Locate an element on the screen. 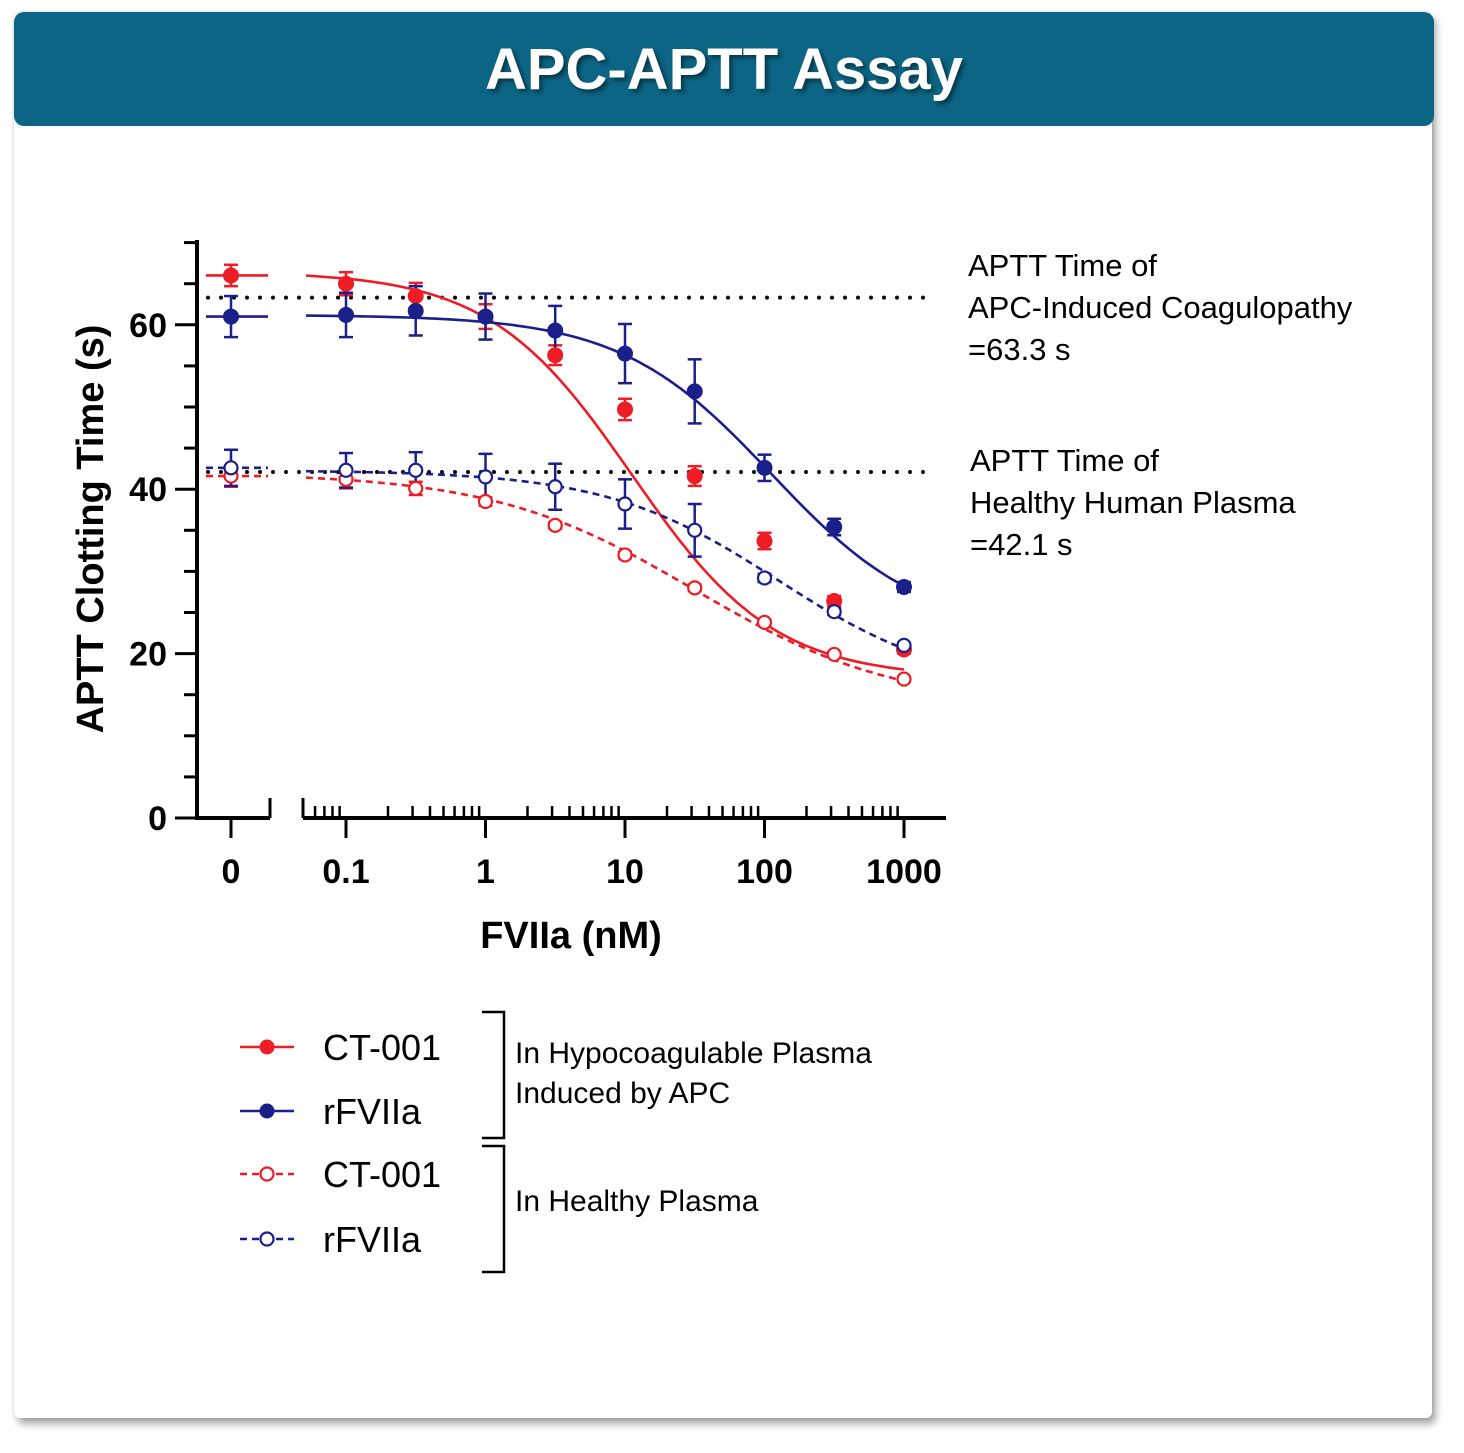 Image resolution: width=1464 pixels, height=1453 pixels. y-axis-title: APTT Clotting Time (s) is located at coordinates (91, 529).